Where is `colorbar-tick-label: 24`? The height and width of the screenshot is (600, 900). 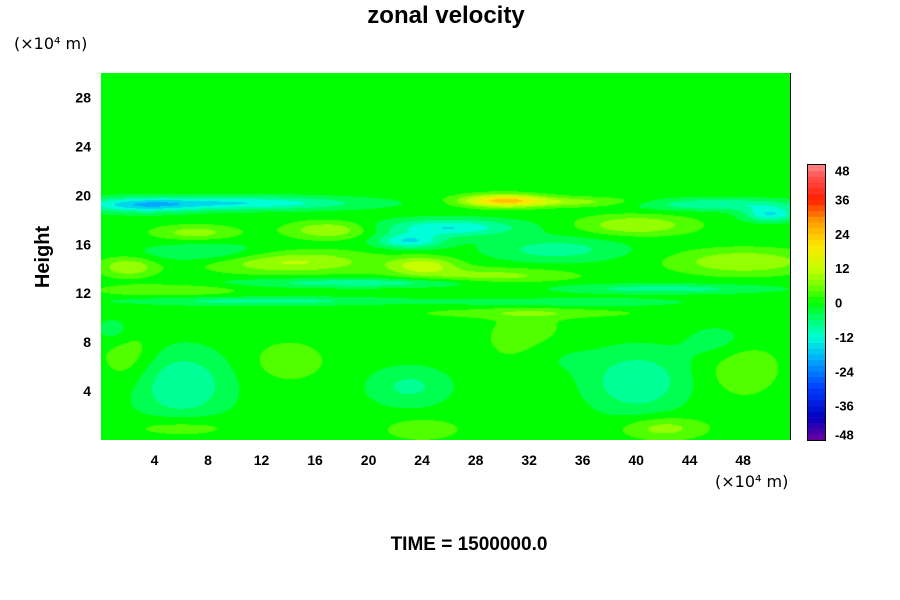
colorbar-tick-label: 24 is located at coordinates (842, 234).